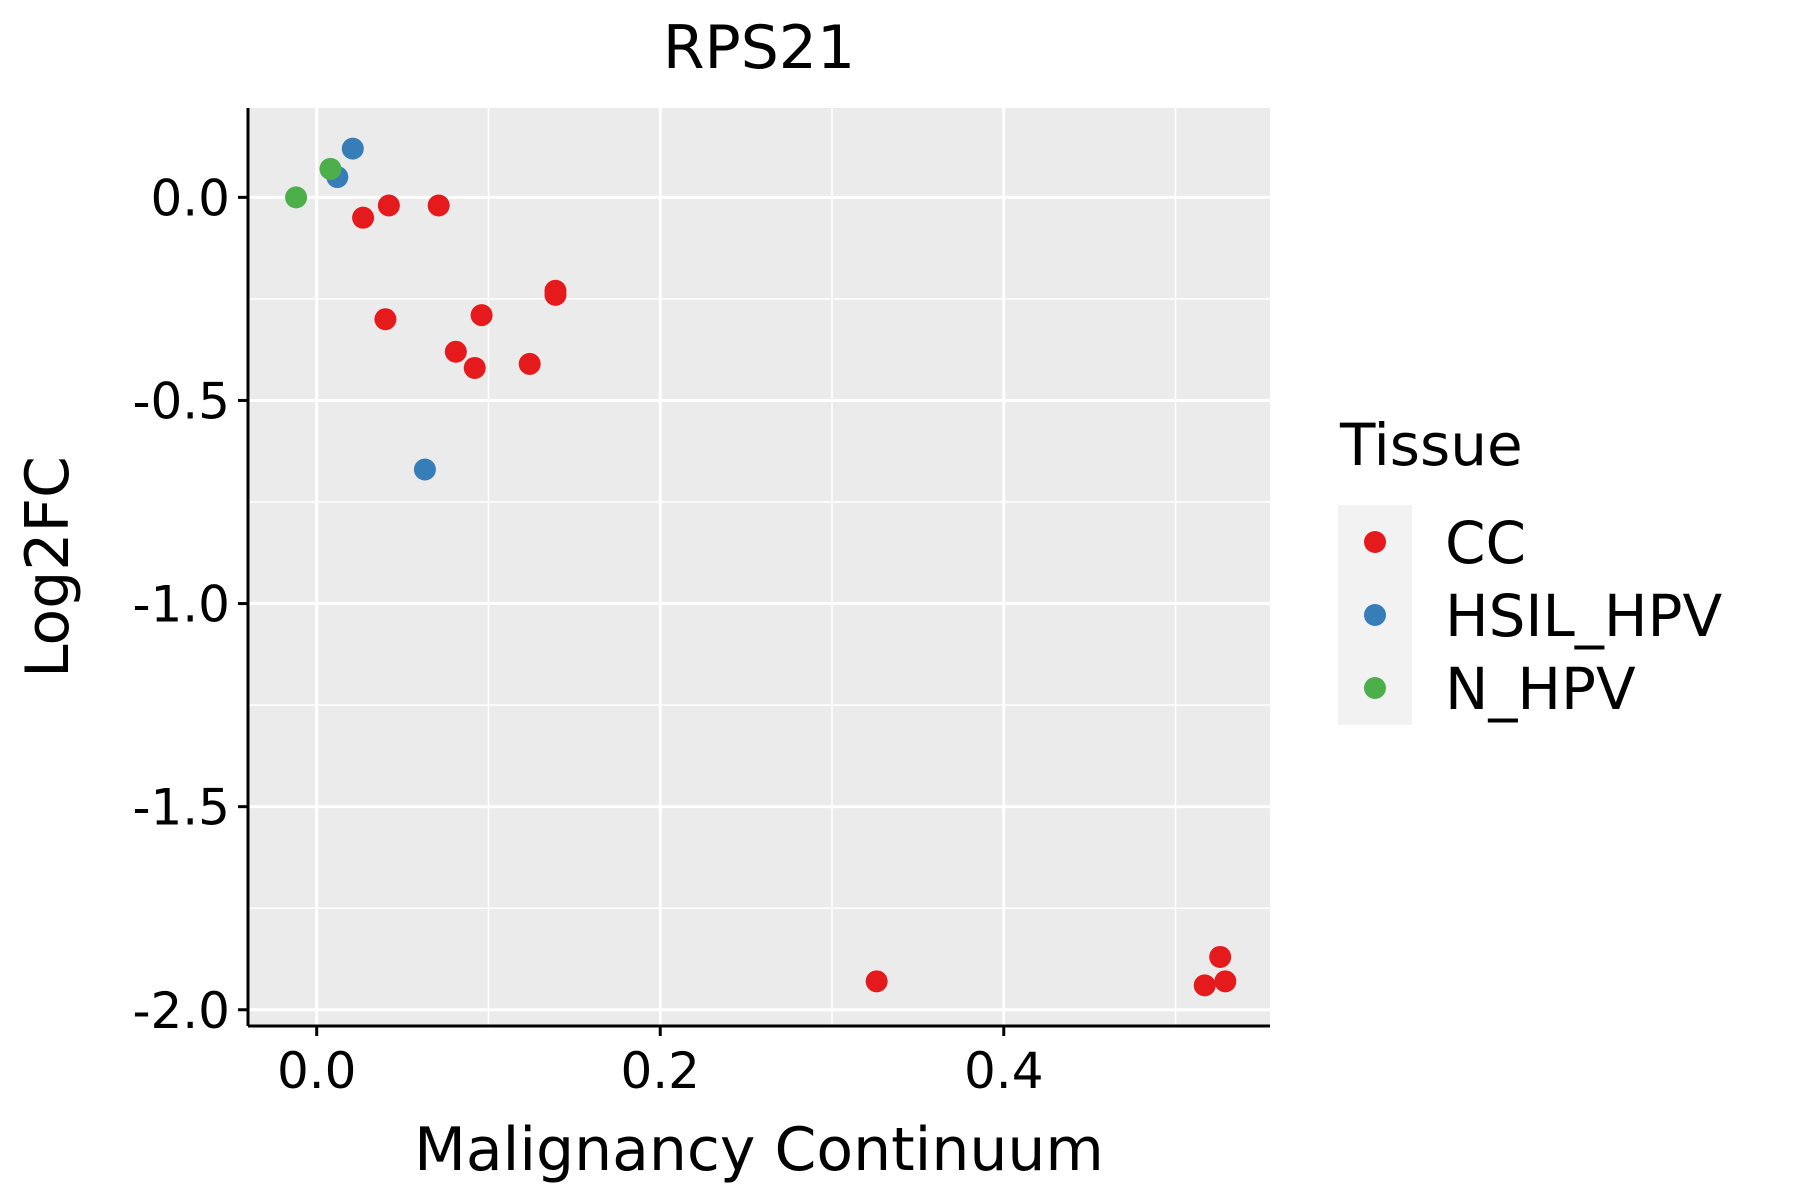 The width and height of the screenshot is (1800, 1200). What do you see at coordinates (1375, 542) in the screenshot?
I see `legend-key-cc` at bounding box center [1375, 542].